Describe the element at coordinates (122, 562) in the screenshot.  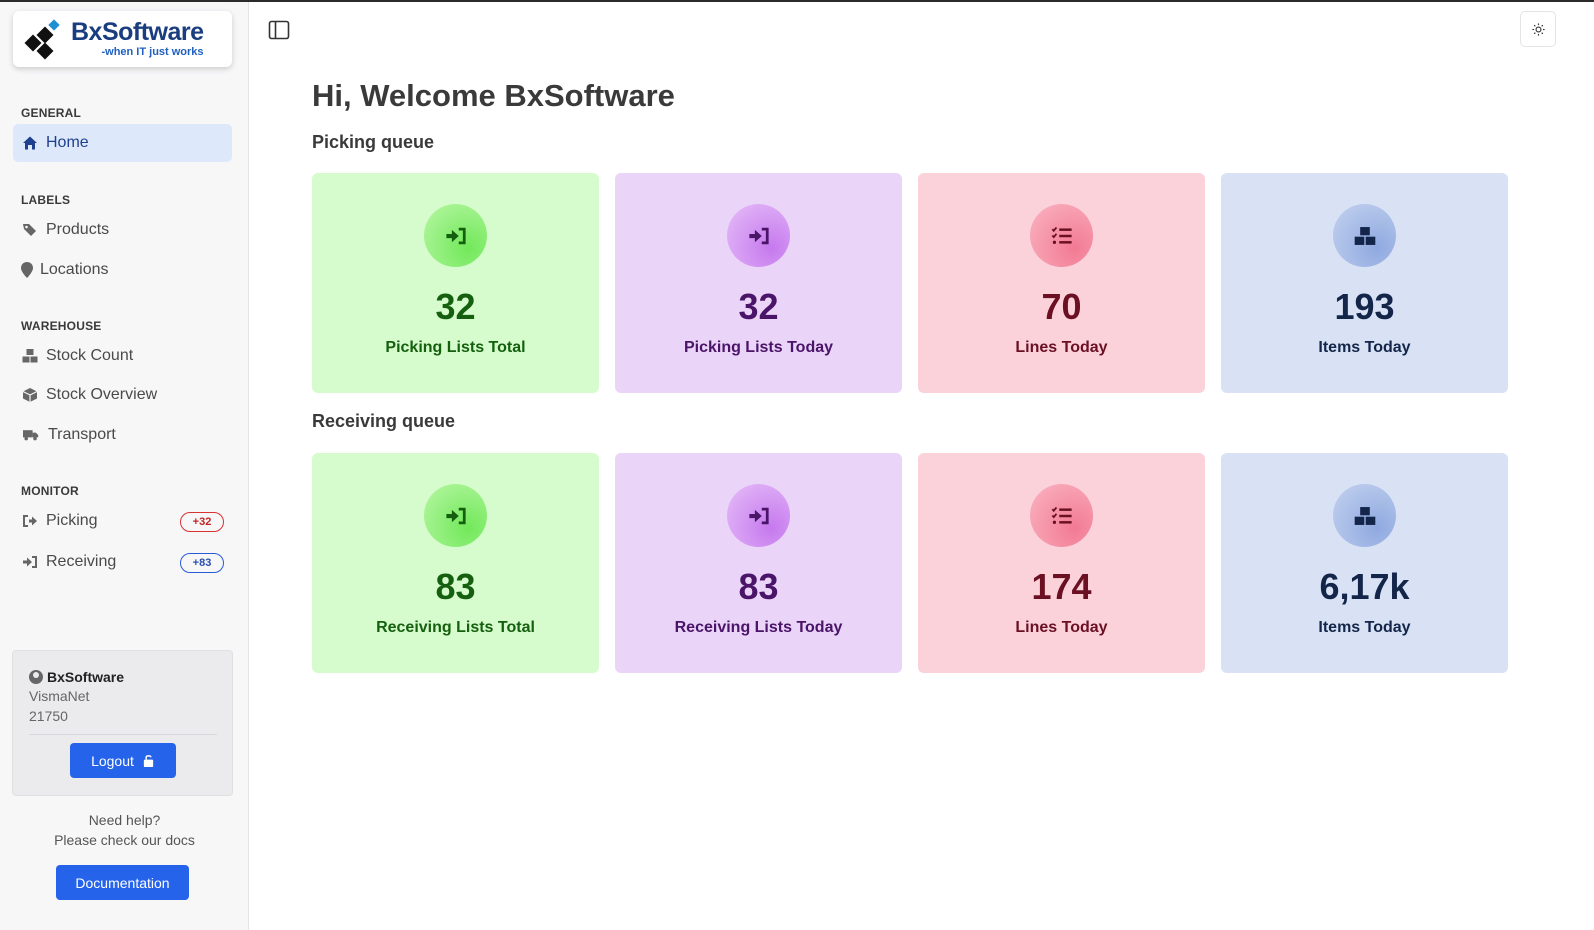
I see `sidebar-item-receiving: Receiving +83` at that location.